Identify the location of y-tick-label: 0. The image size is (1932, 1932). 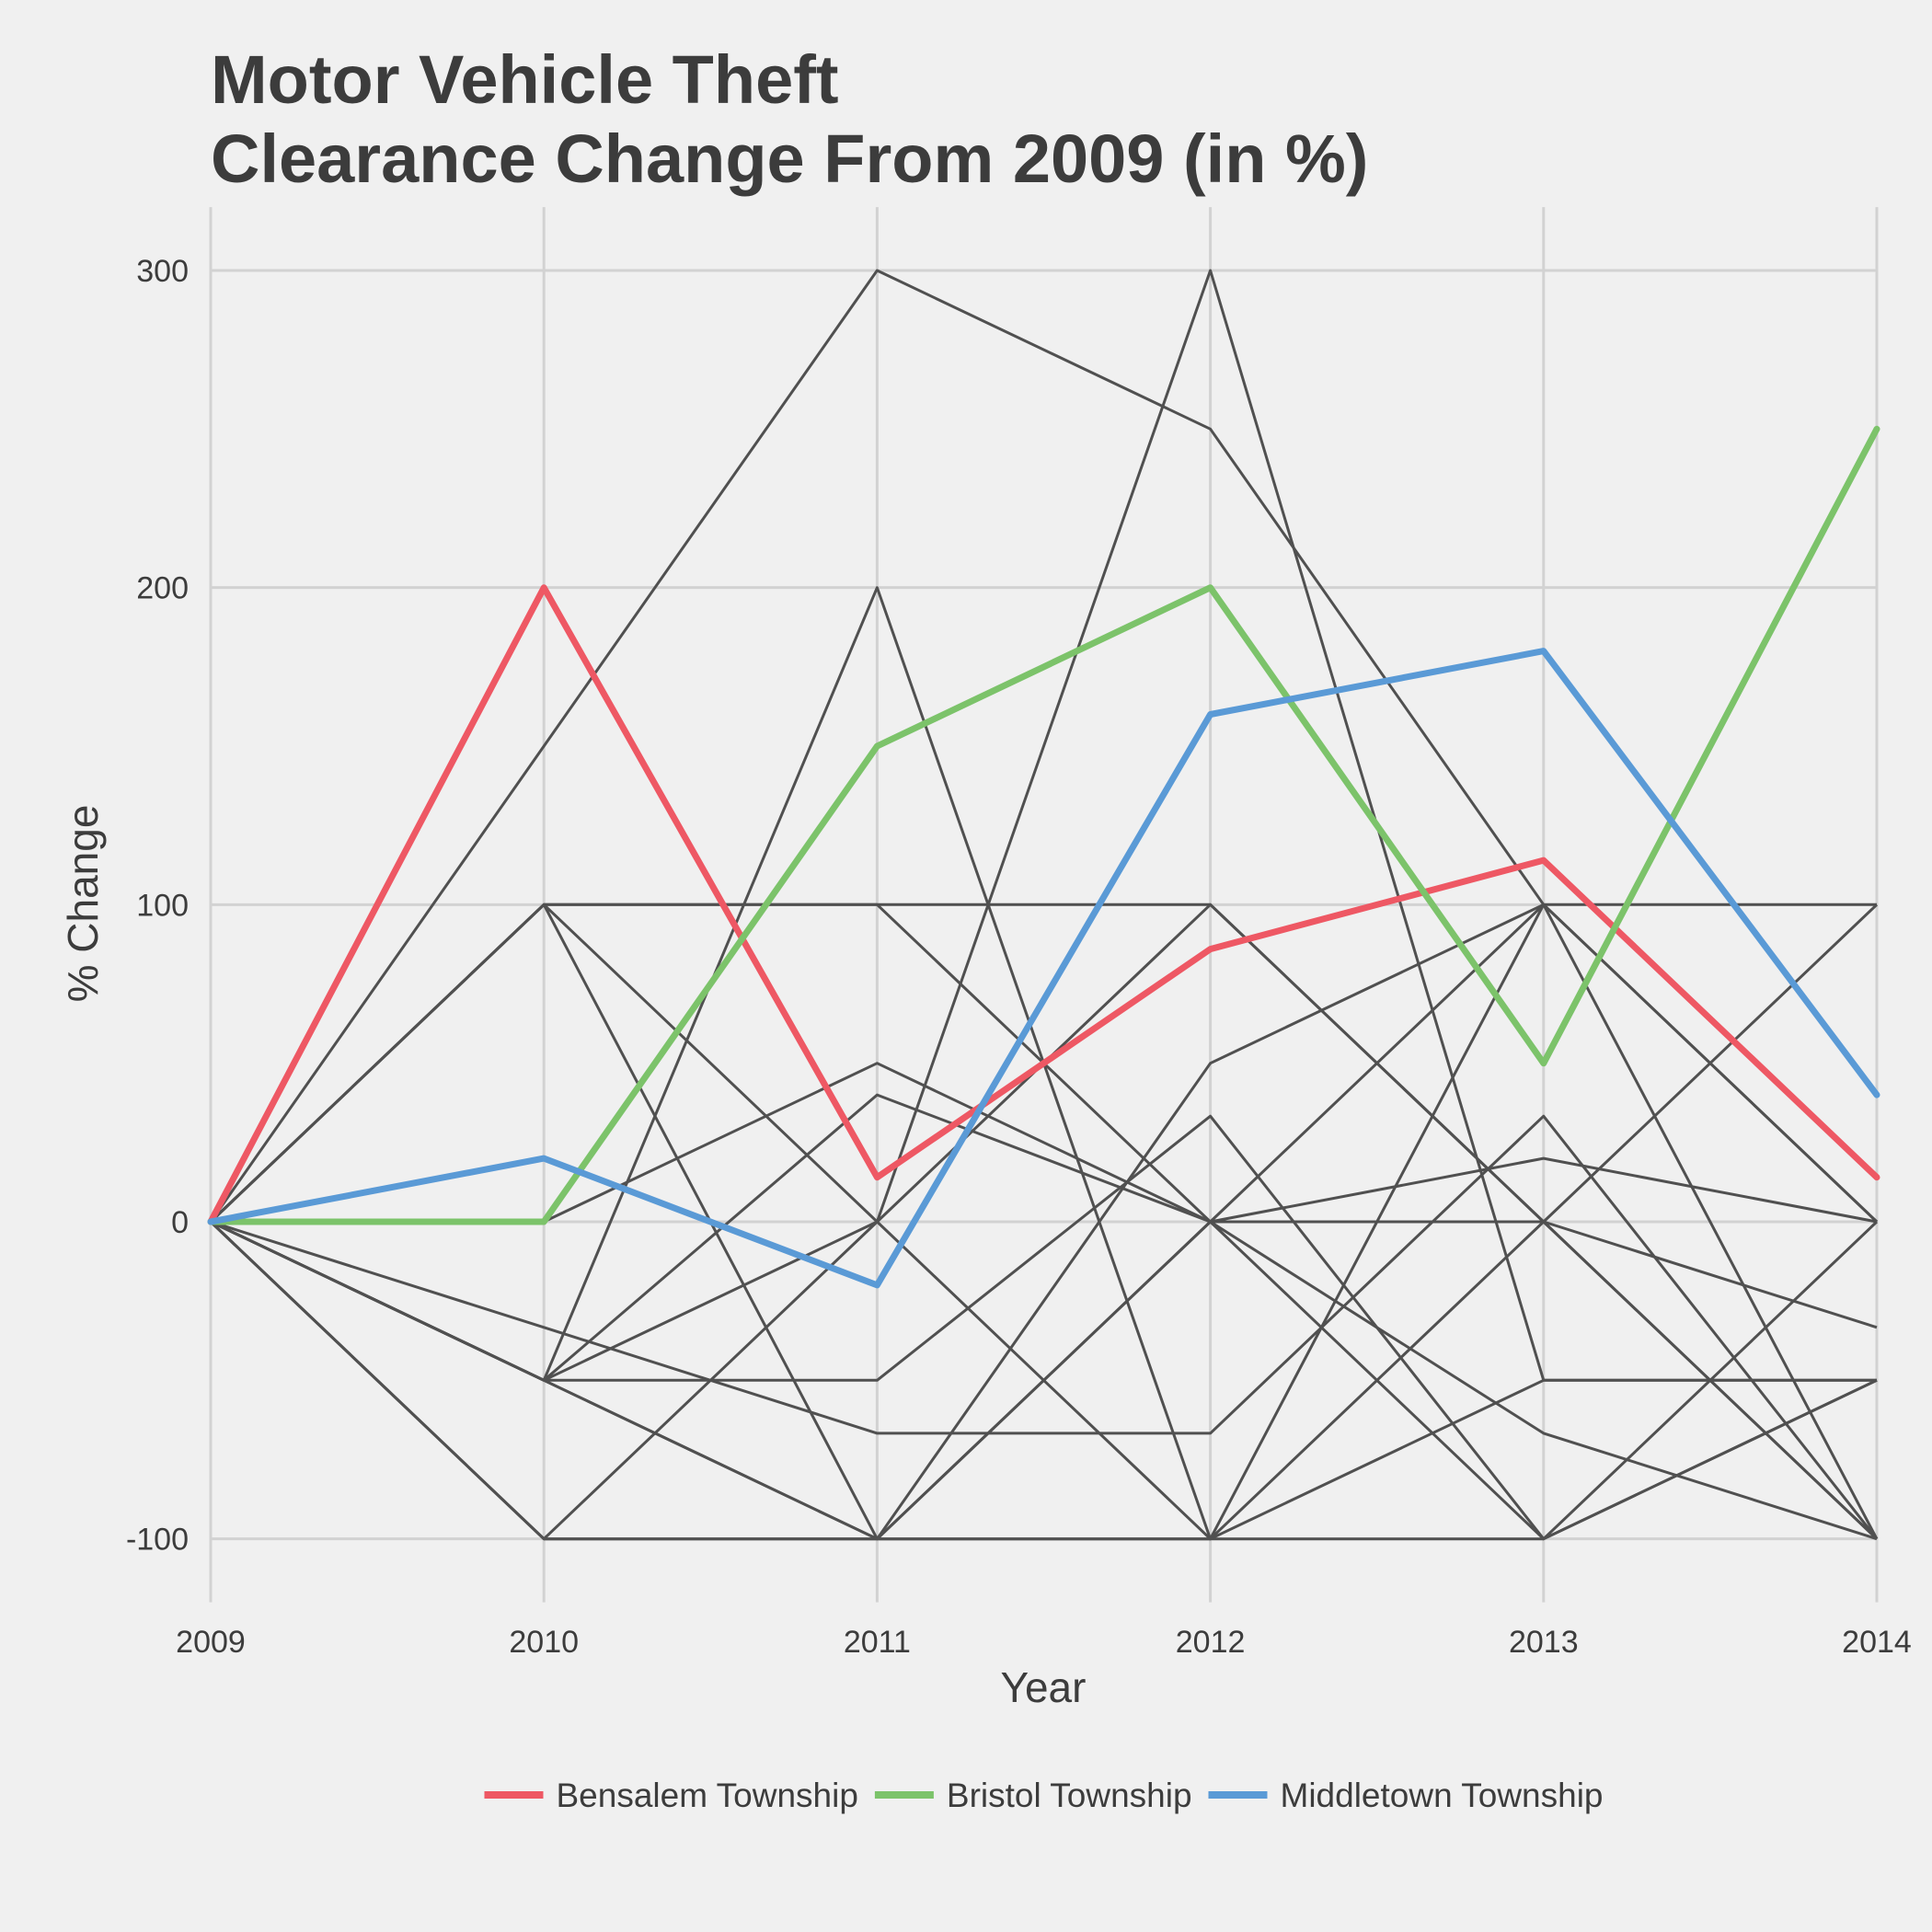
(180, 1222).